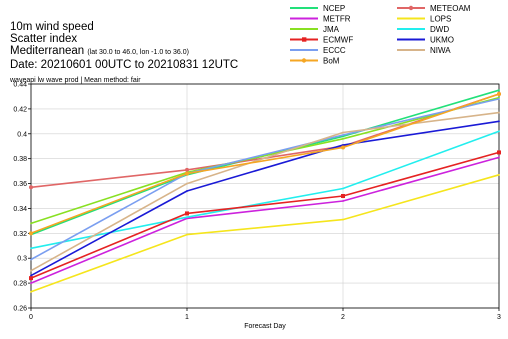  Describe the element at coordinates (20, 85) in the screenshot. I see `y-tick-label: 0.44` at that location.